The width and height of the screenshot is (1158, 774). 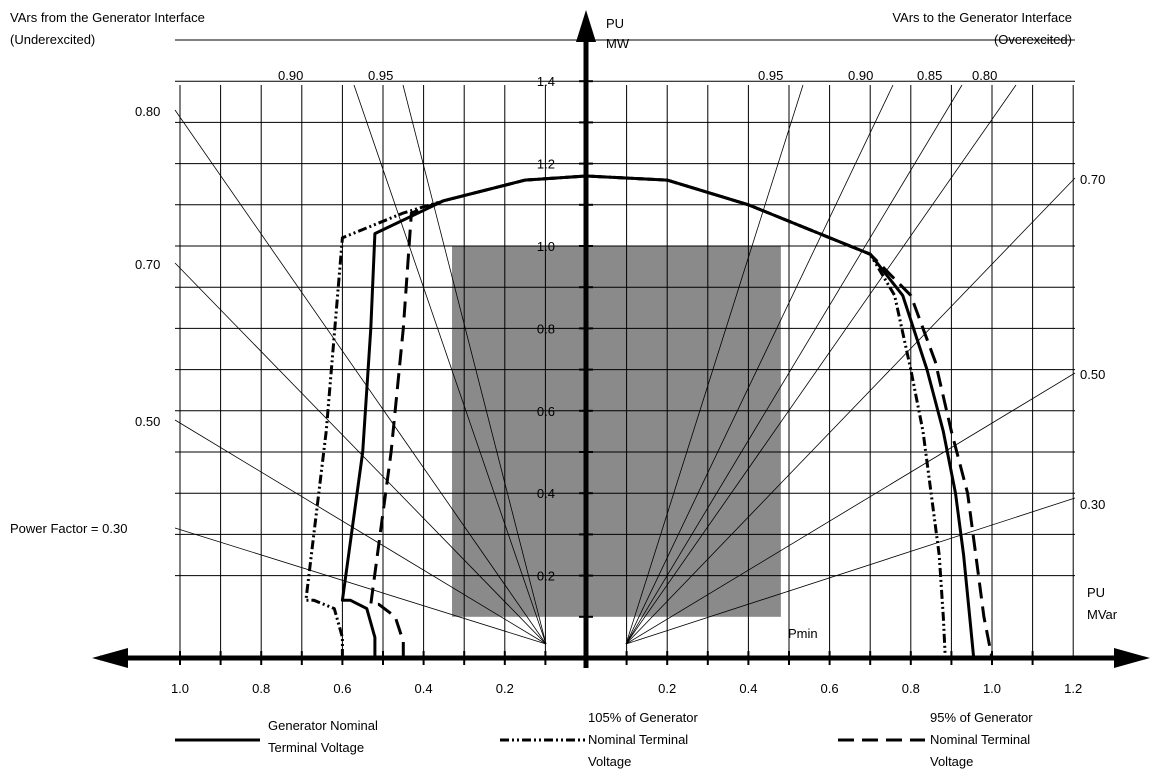 I want to click on legend-label-dashdot-2: Nominal Terminal, so click(x=638, y=739).